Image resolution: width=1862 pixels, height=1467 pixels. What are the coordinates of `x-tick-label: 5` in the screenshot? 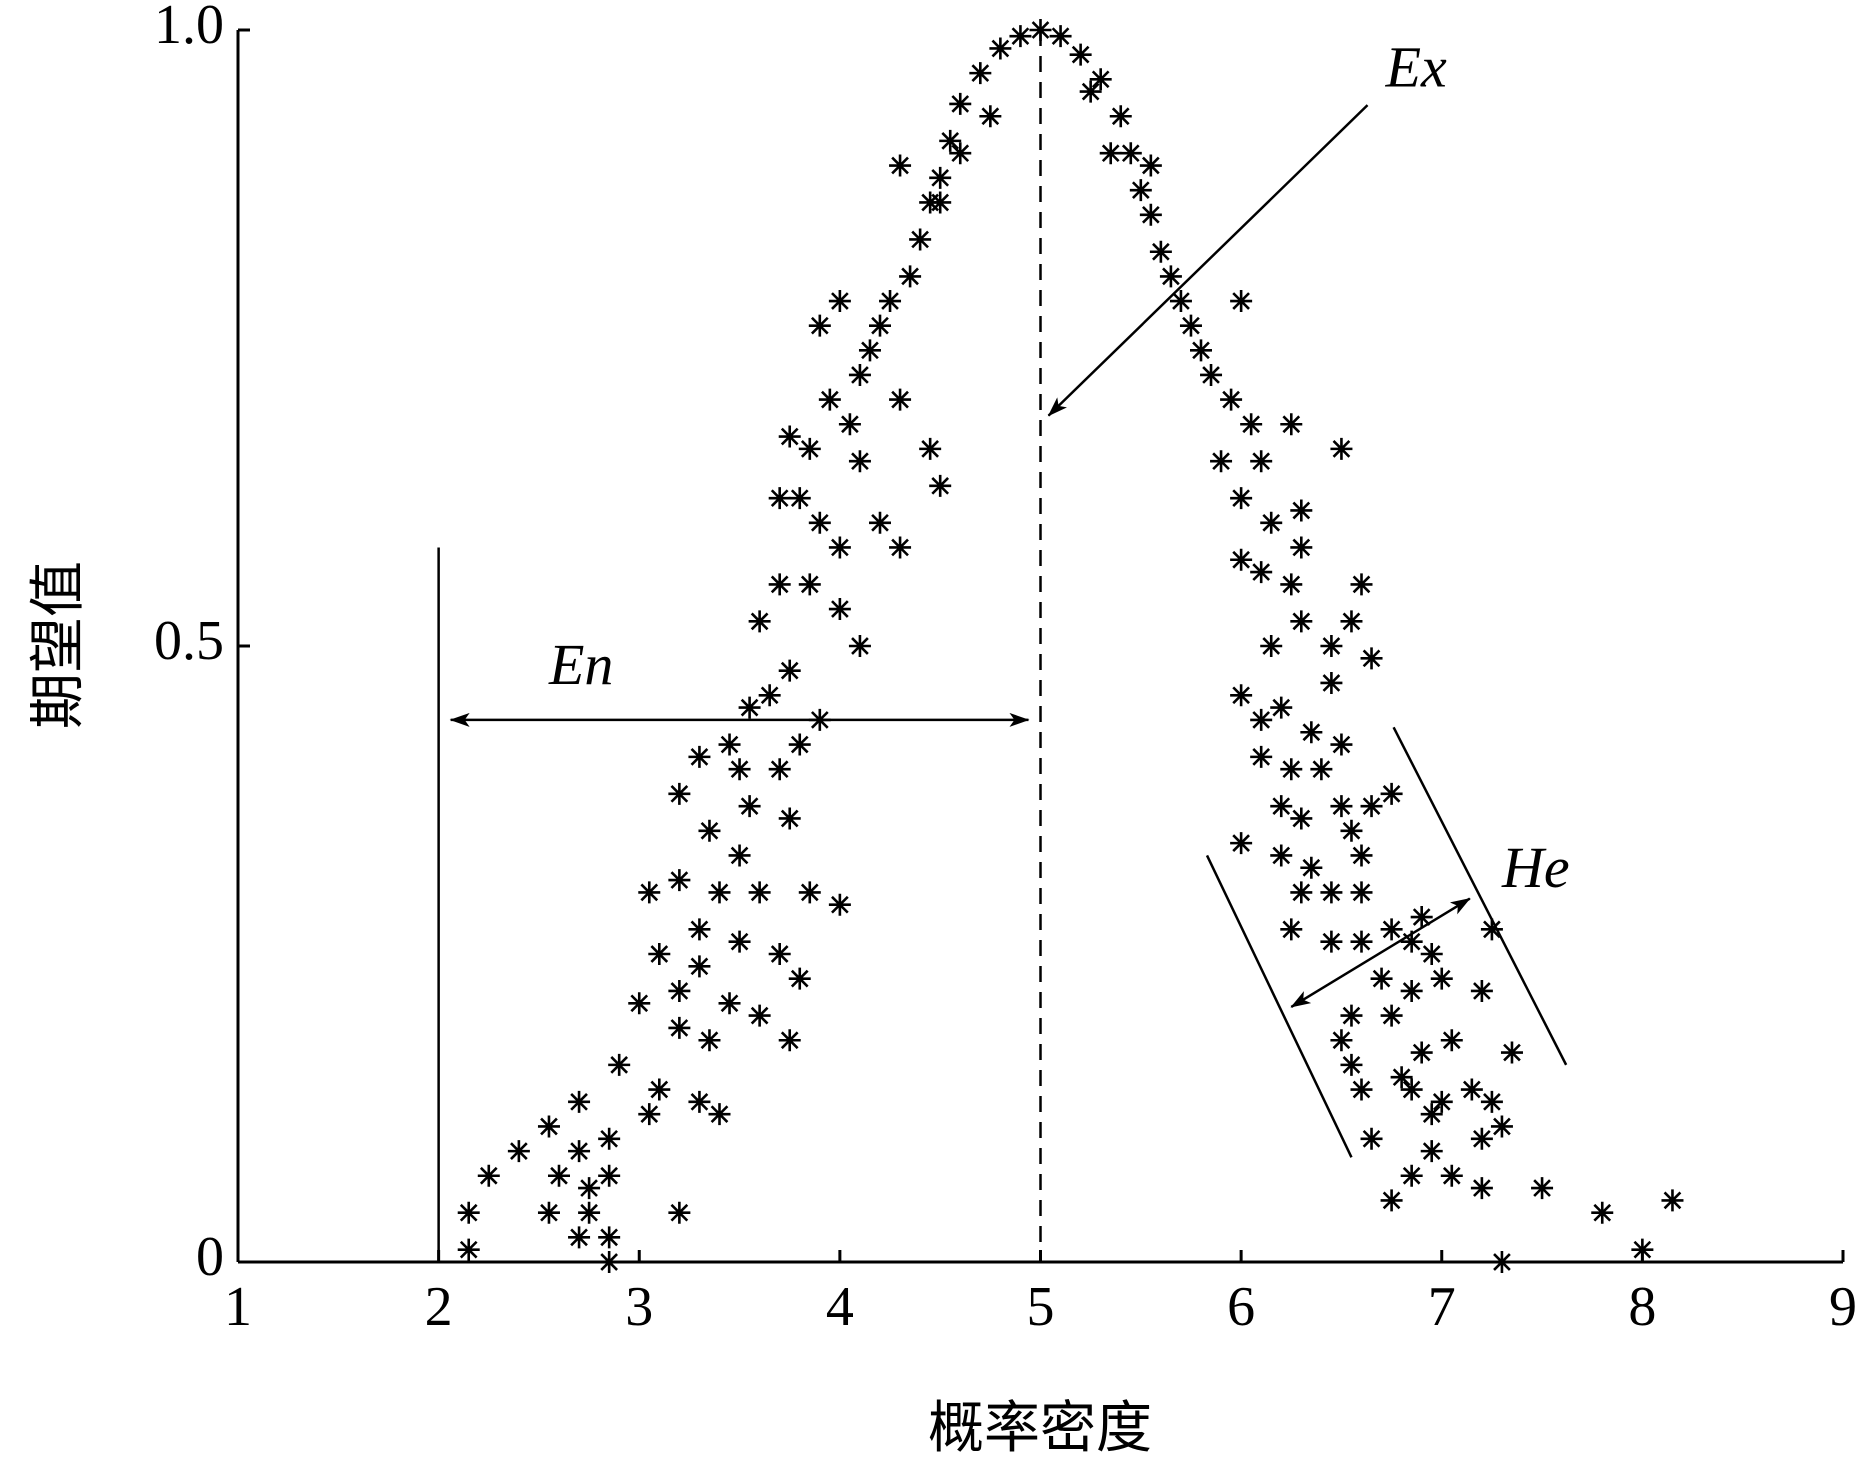 It's located at (1041, 1307).